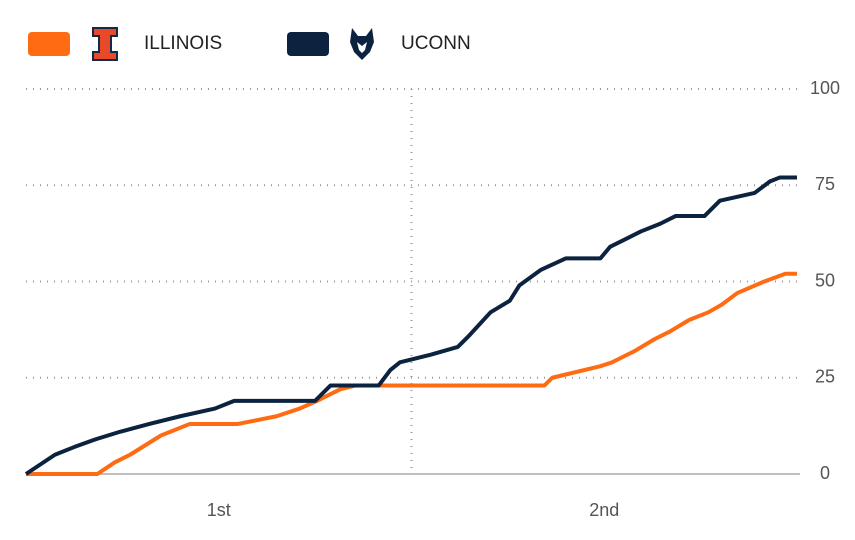 This screenshot has width=855, height=540. I want to click on y-tick-label: 0, so click(825, 473).